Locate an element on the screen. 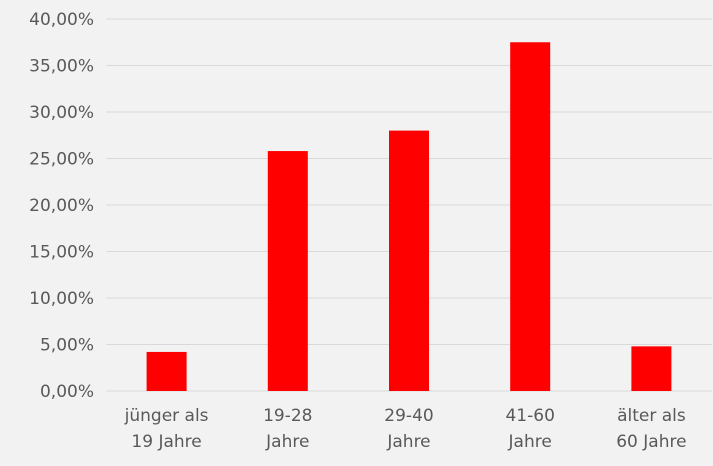 The width and height of the screenshot is (713, 466). x-tick-label-line: 60 Jahre is located at coordinates (651, 442).